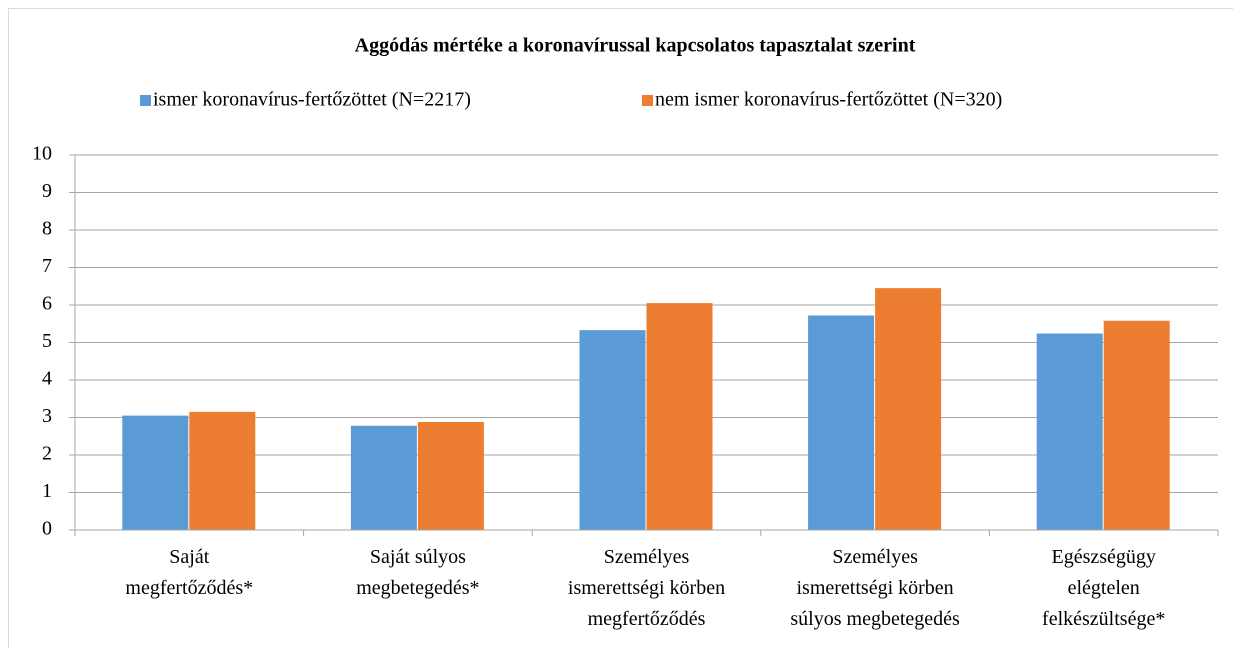  Describe the element at coordinates (47, 229) in the screenshot. I see `y-tick-label: 8` at that location.